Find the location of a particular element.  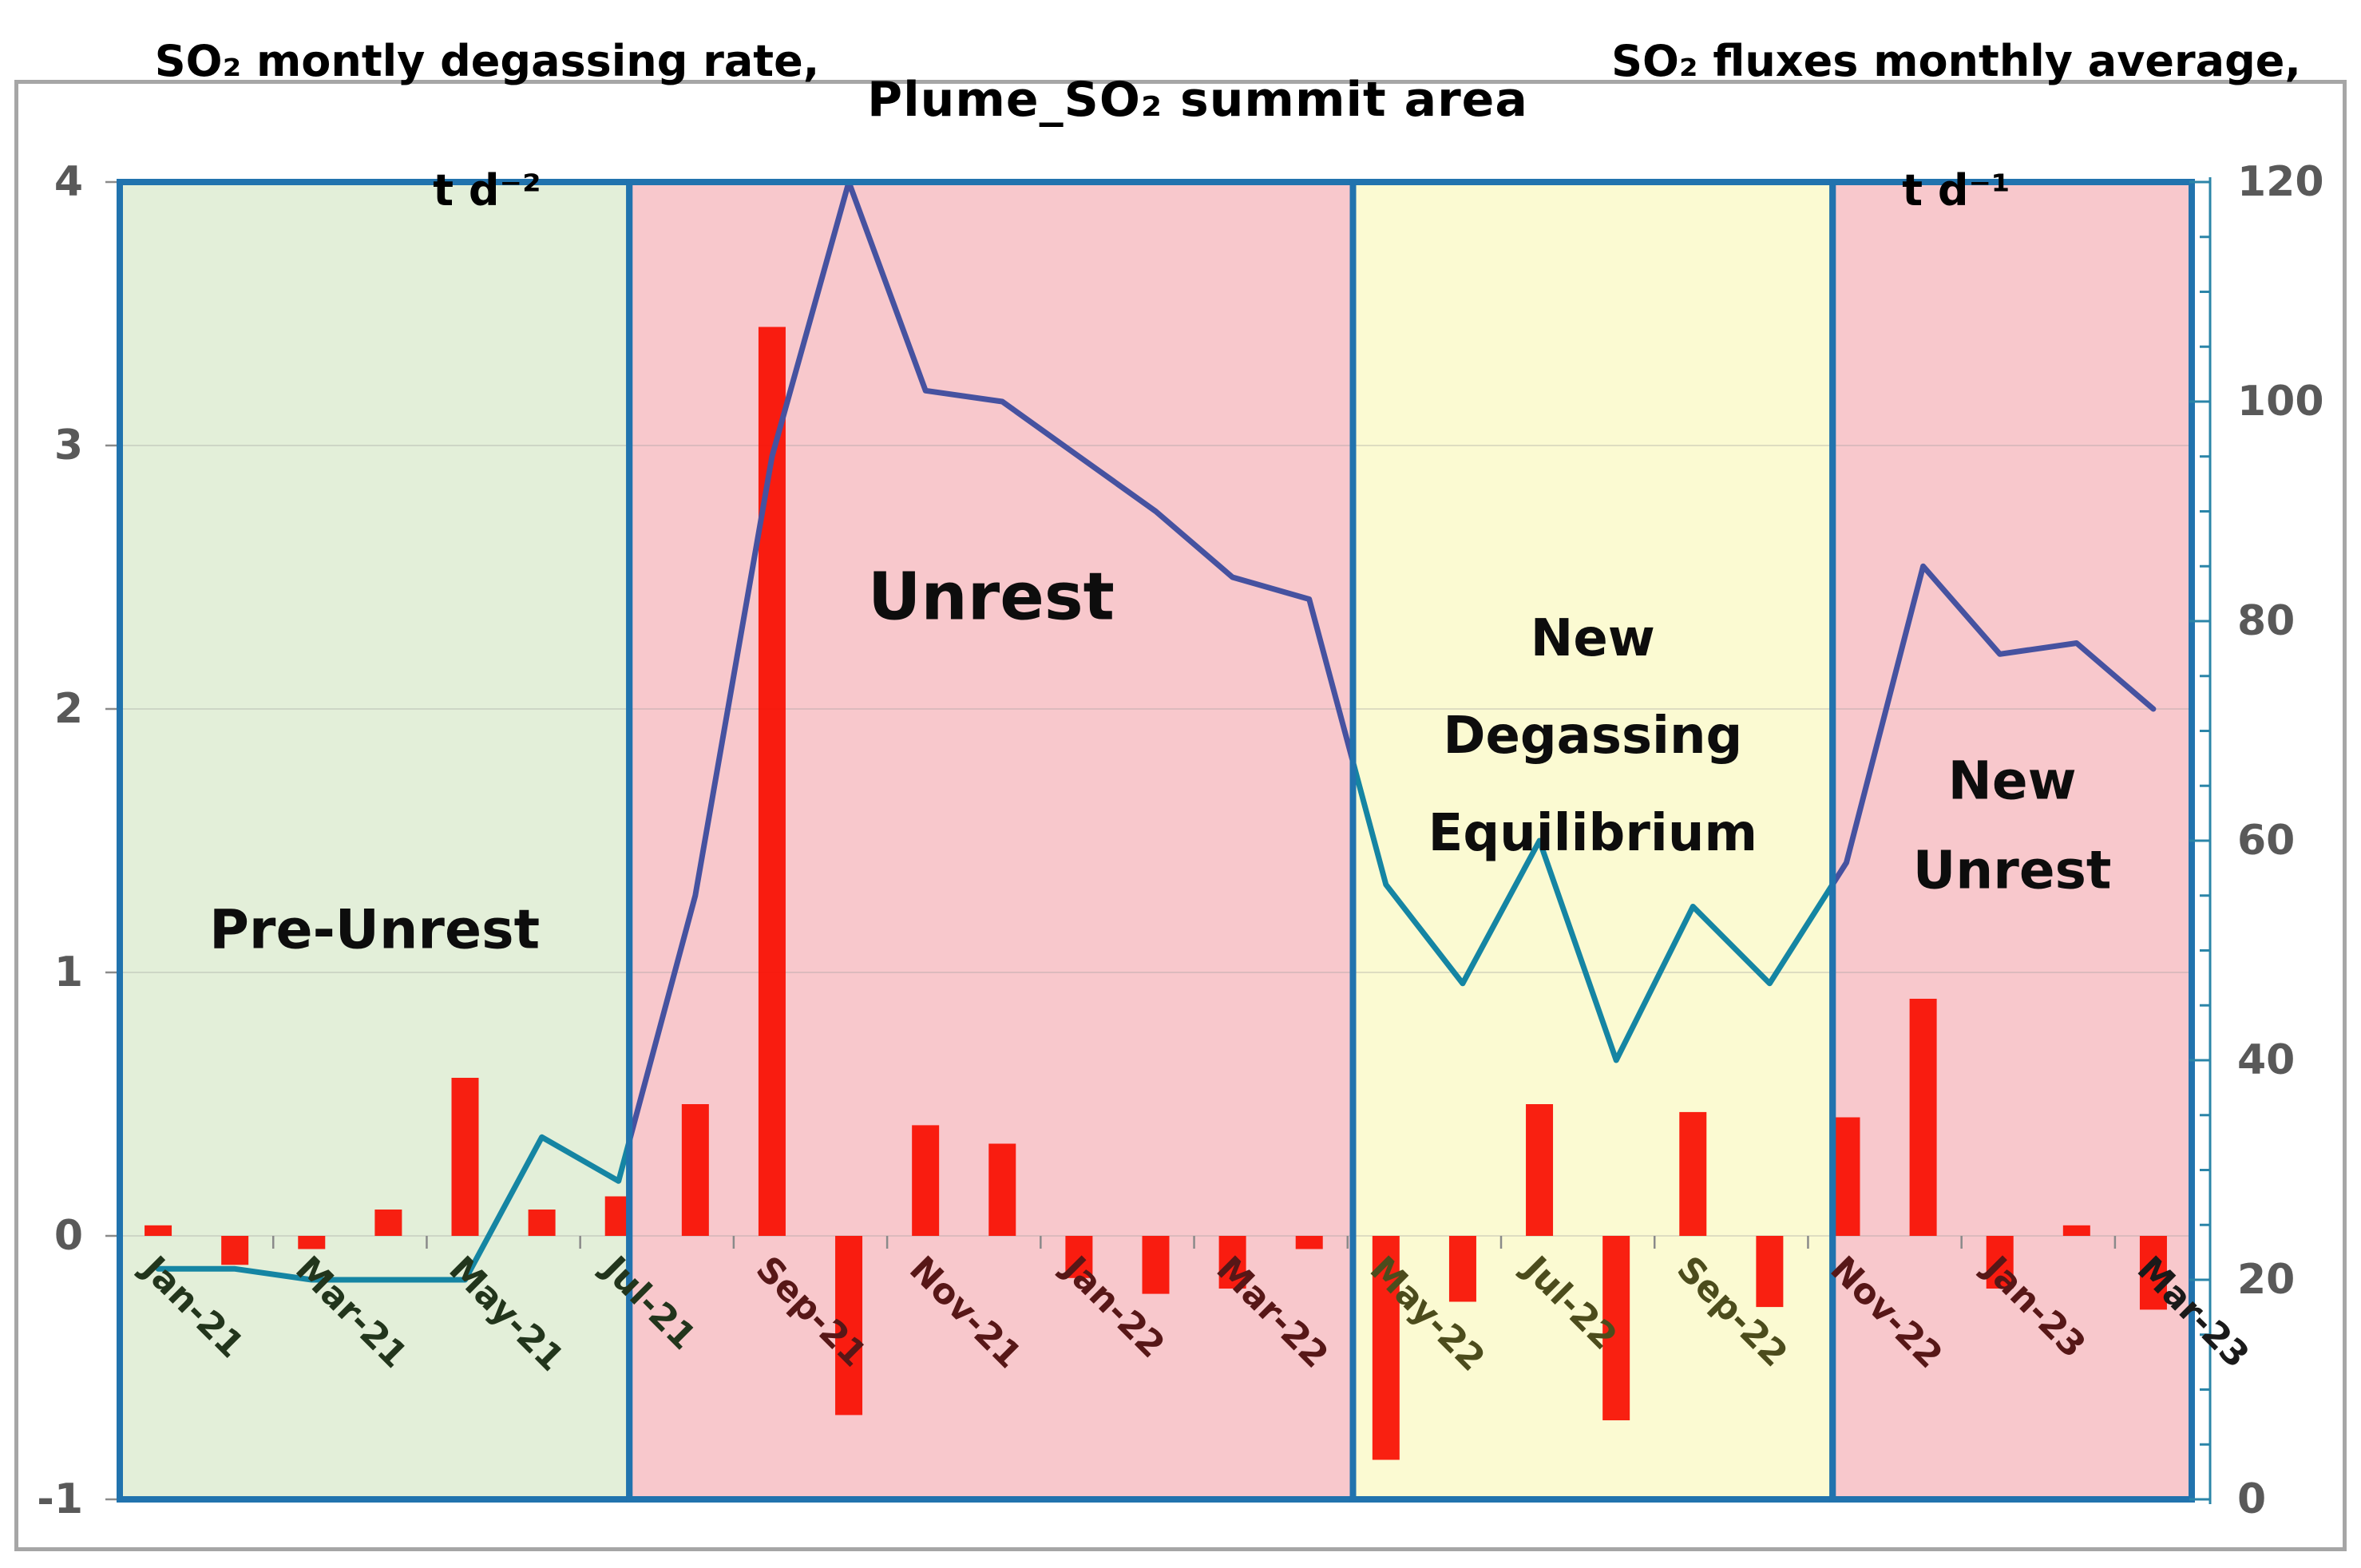

zone-label-pre-unrest: Pre-Unrest is located at coordinates (374, 930).